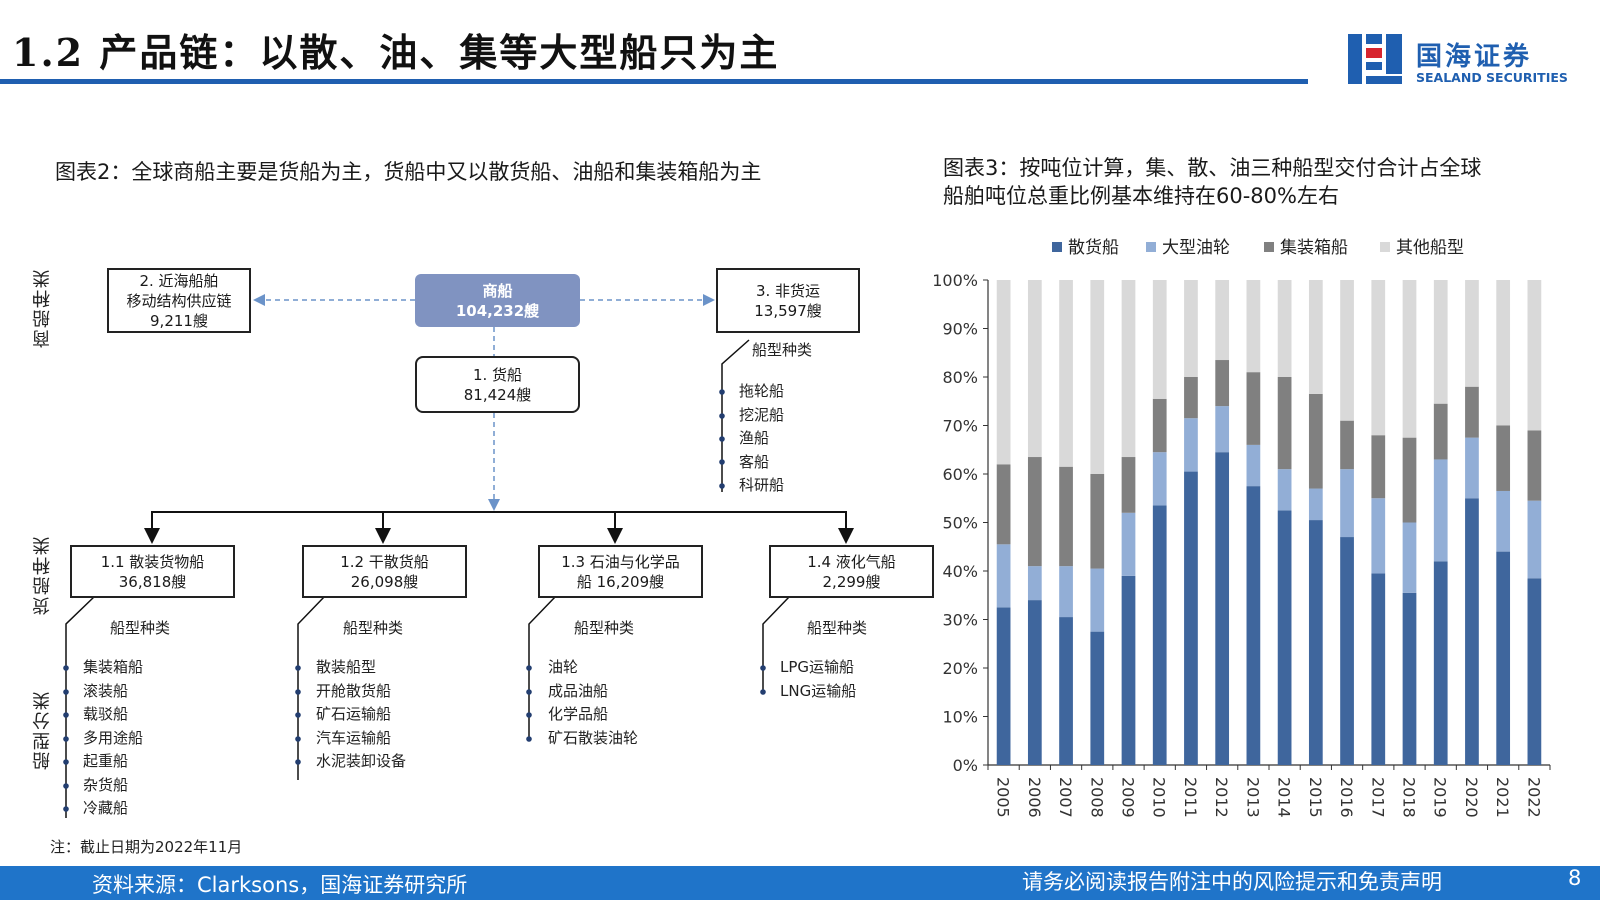 This screenshot has width=1600, height=900. I want to click on category-oil-list: 油轮 成品油船 化学品船 矿石散装油轮, so click(593, 703).